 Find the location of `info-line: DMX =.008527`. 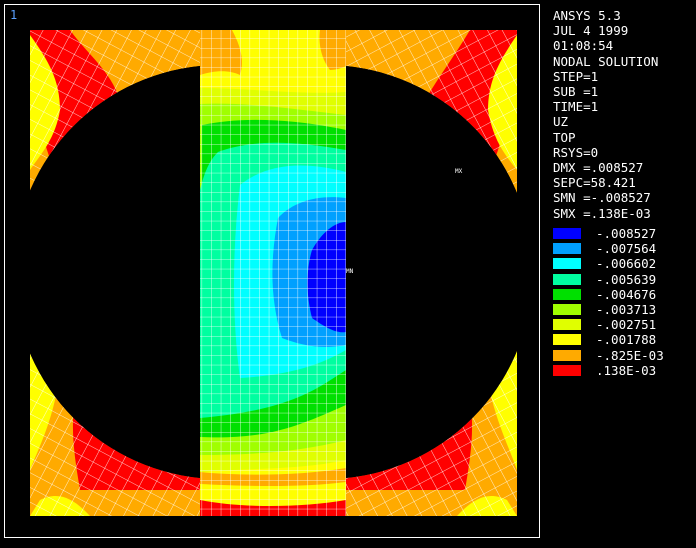

info-line: DMX =.008527 is located at coordinates (598, 168).